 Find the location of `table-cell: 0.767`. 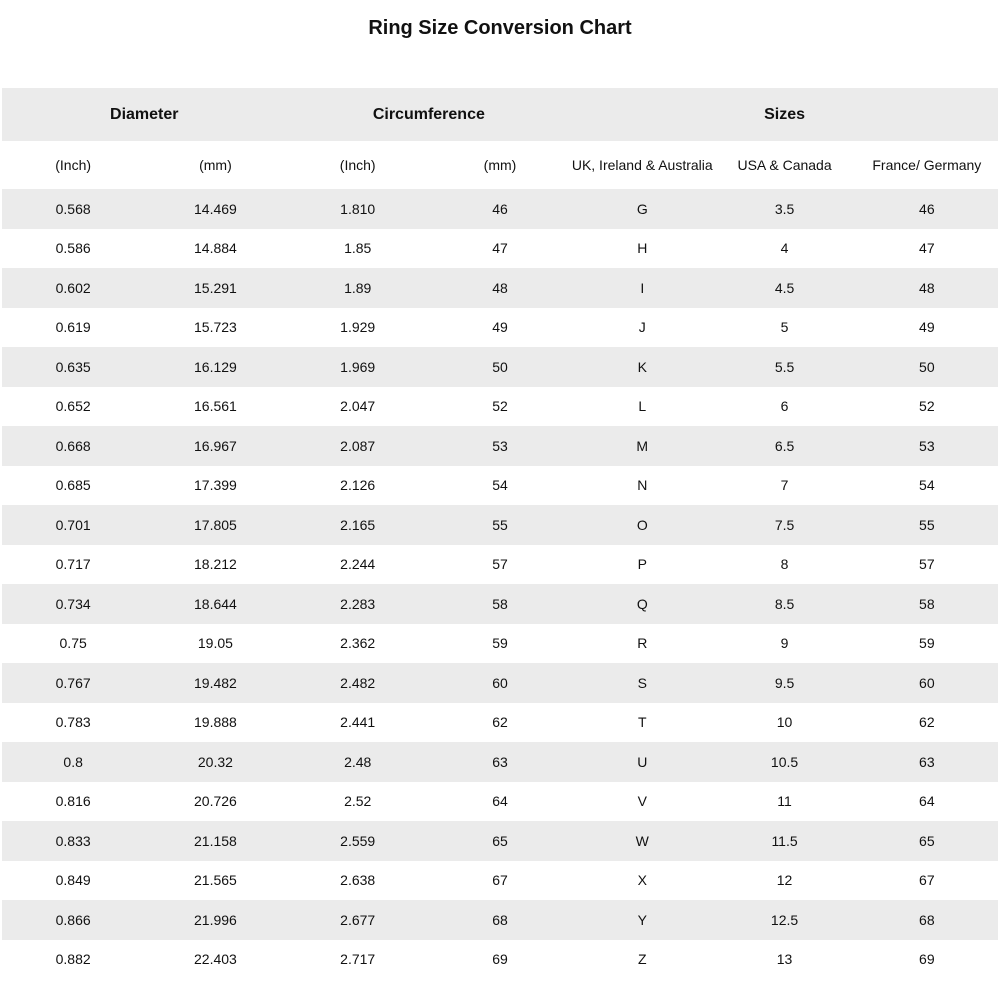

table-cell: 0.767 is located at coordinates (73, 683).